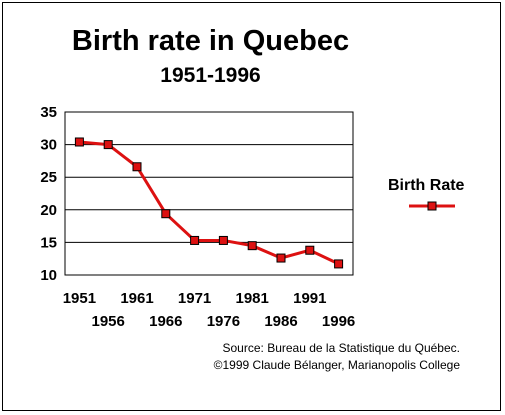  What do you see at coordinates (252, 298) in the screenshot?
I see `x-tick-label: 1981` at bounding box center [252, 298].